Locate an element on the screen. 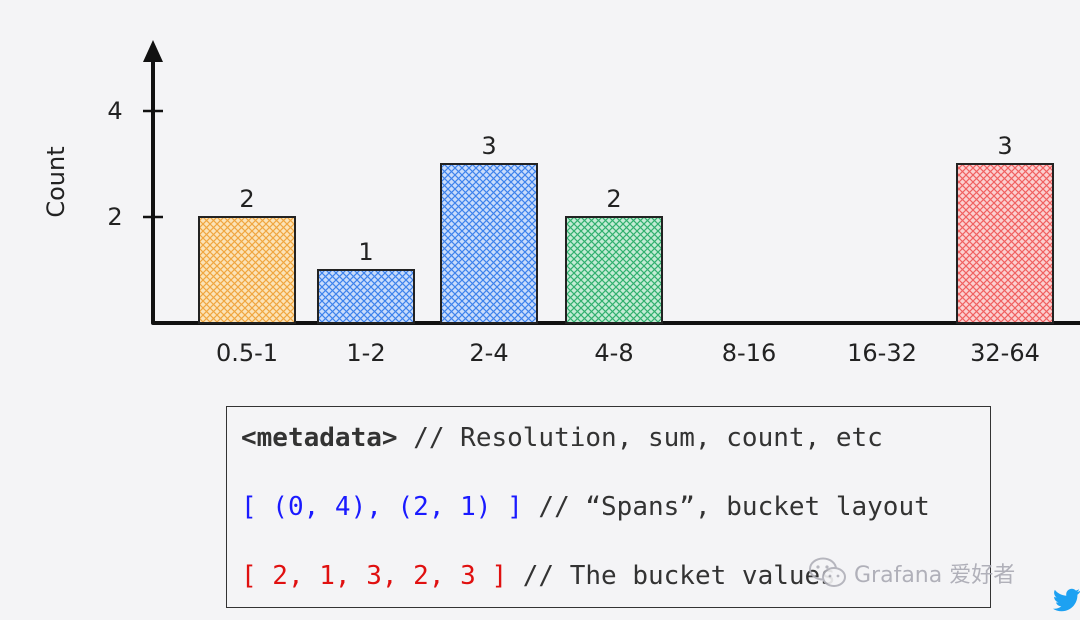 The width and height of the screenshot is (1080, 620). twitter-bird-icon is located at coordinates (1066, 600).